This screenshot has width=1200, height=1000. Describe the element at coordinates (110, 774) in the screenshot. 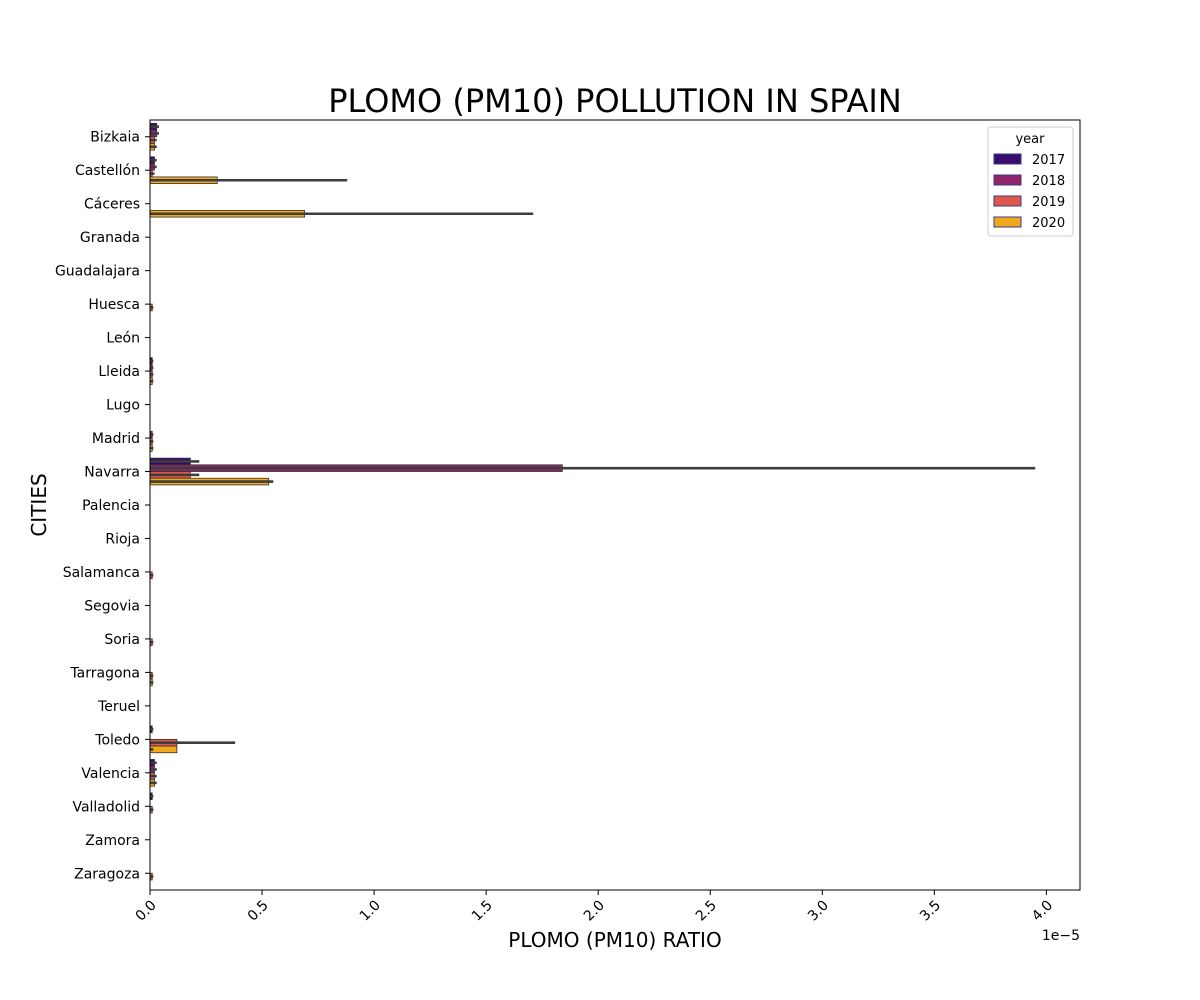

I see `y-tick-label: Valencia` at that location.